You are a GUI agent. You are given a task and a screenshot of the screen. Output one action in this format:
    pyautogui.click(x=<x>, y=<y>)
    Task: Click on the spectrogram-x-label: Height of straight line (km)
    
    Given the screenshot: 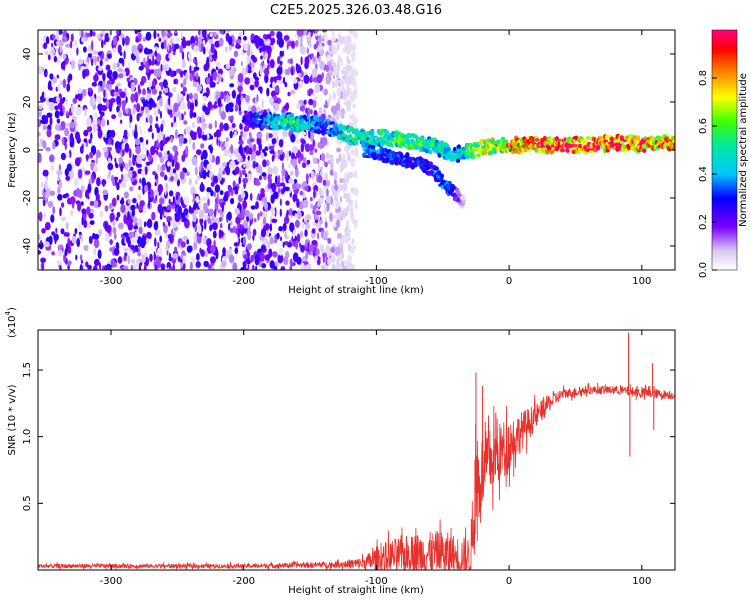 What is the action you would take?
    pyautogui.click(x=356, y=290)
    